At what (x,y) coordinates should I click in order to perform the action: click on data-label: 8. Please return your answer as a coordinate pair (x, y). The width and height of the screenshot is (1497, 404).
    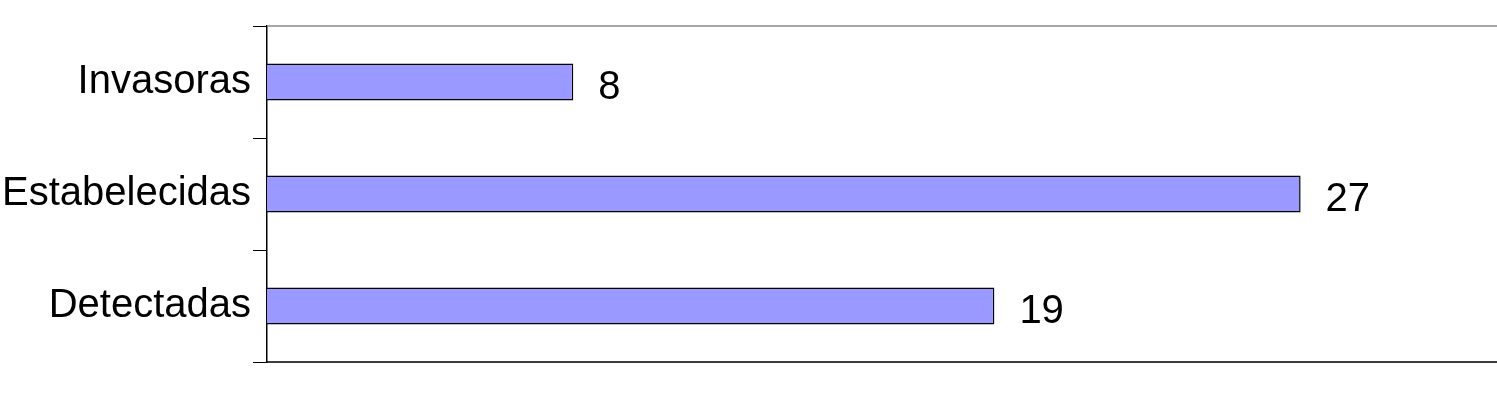
    Looking at the image, I should click on (609, 85).